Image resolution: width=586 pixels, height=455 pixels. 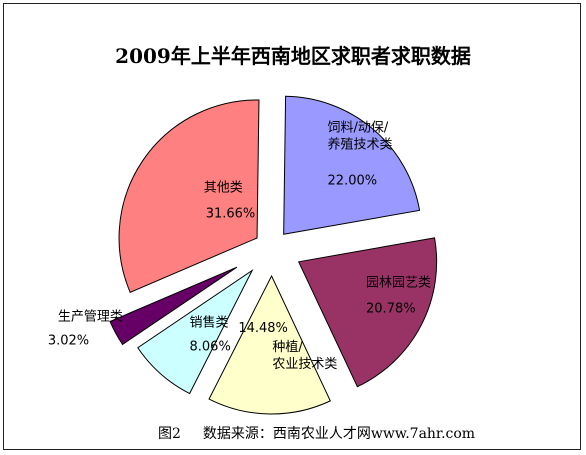 What do you see at coordinates (210, 347) in the screenshot?
I see `slice-value-label: 8.06%` at bounding box center [210, 347].